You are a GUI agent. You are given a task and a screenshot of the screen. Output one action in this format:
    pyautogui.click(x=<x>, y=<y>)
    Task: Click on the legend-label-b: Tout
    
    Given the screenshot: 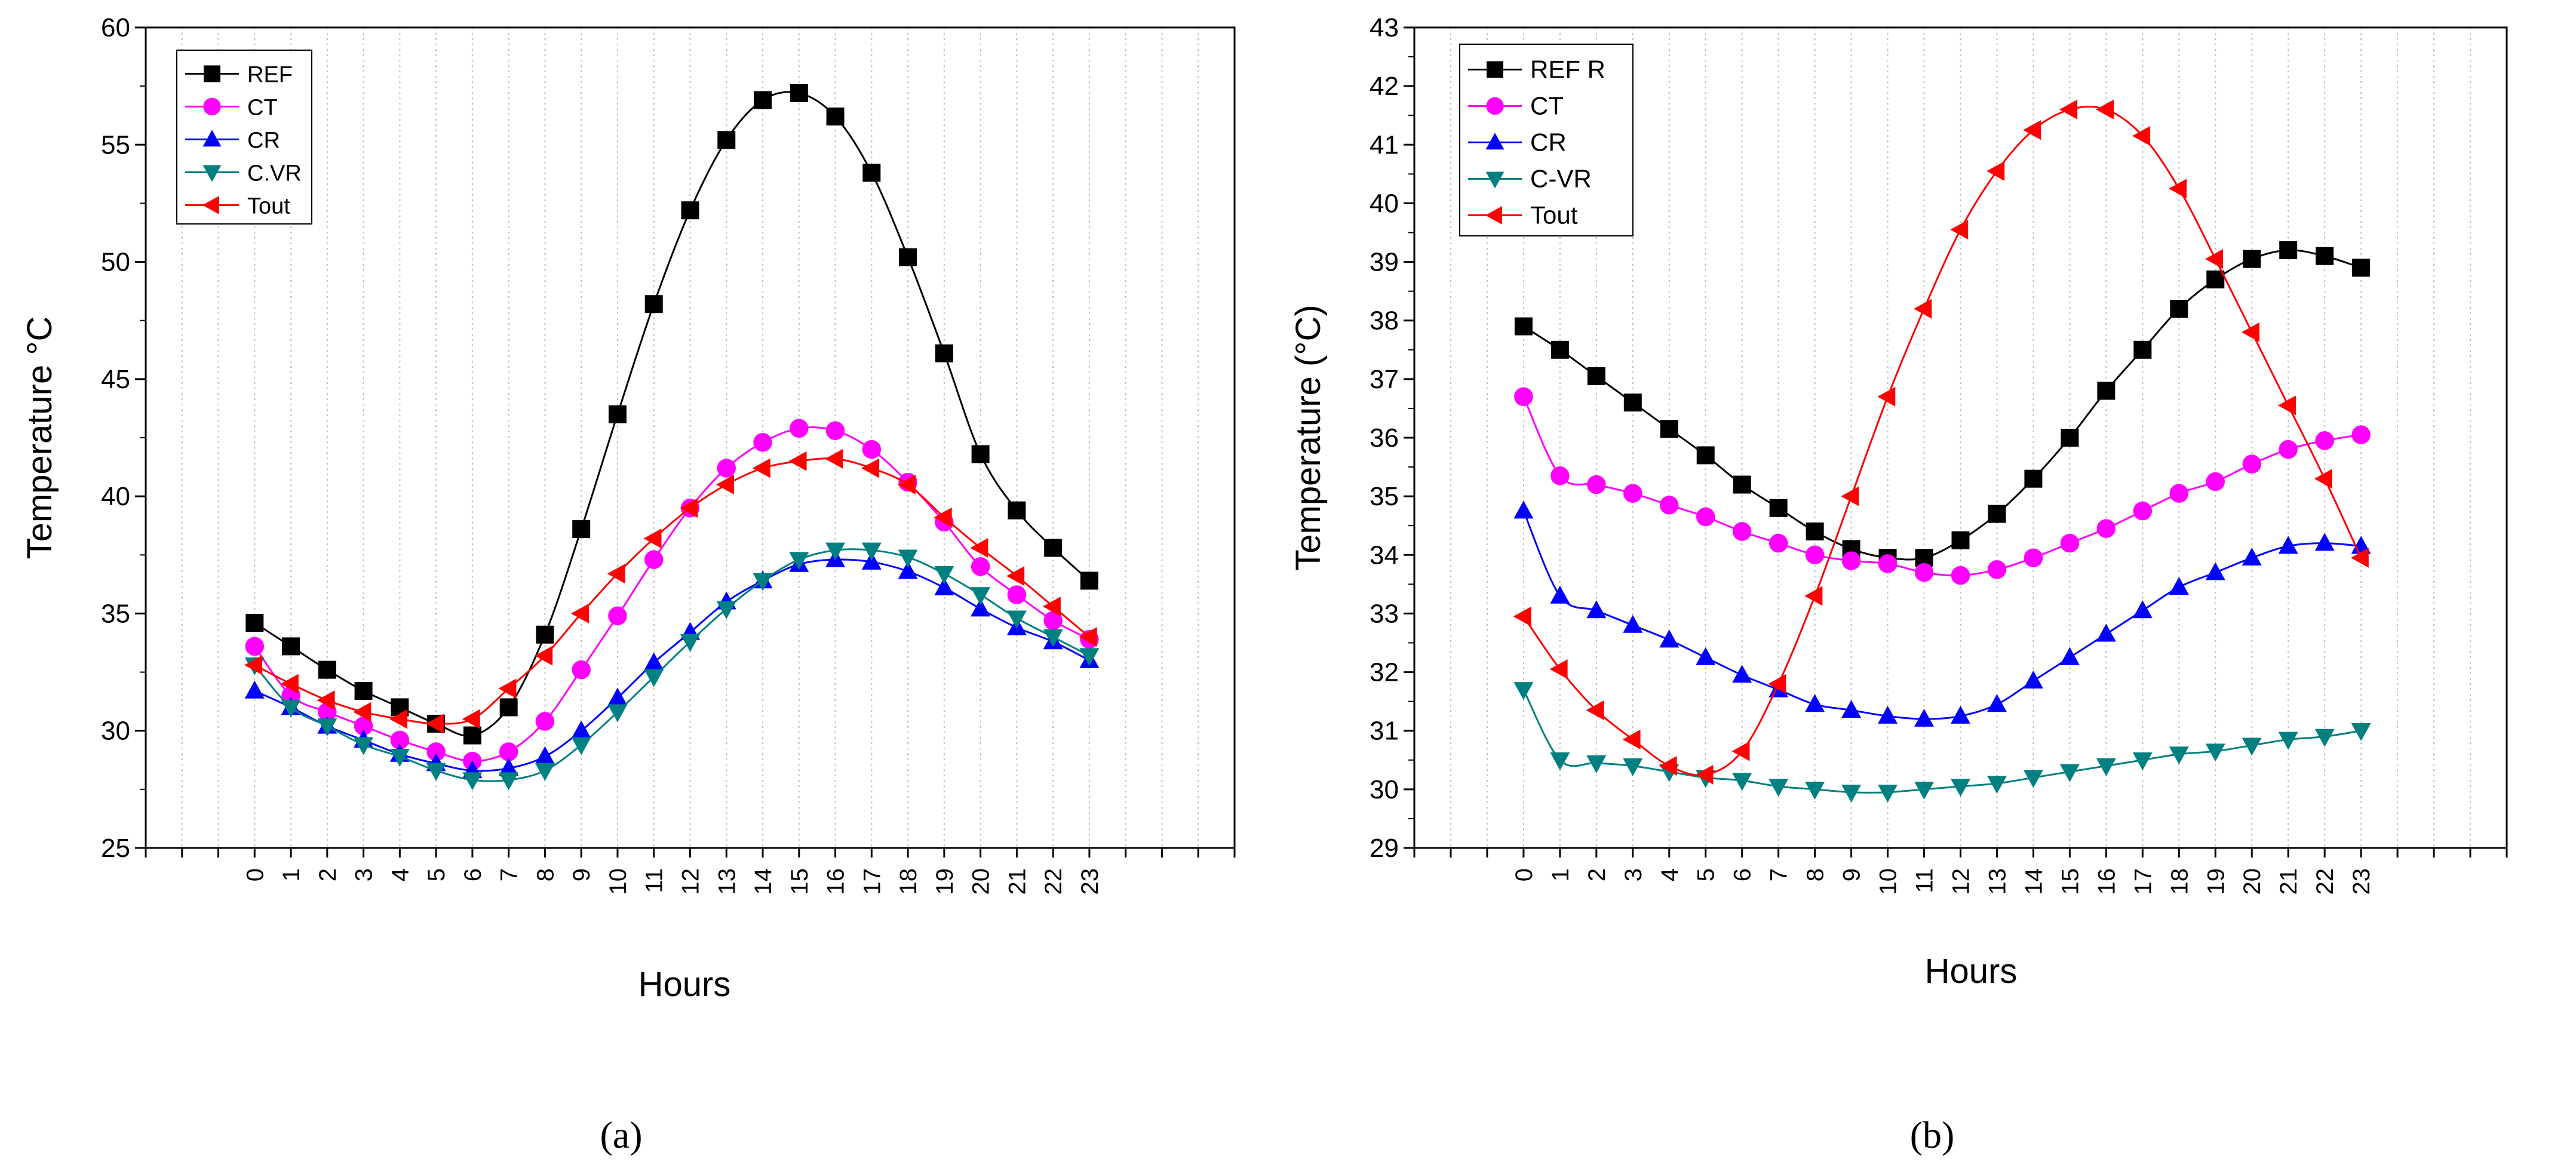 What is the action you would take?
    pyautogui.click(x=1554, y=215)
    